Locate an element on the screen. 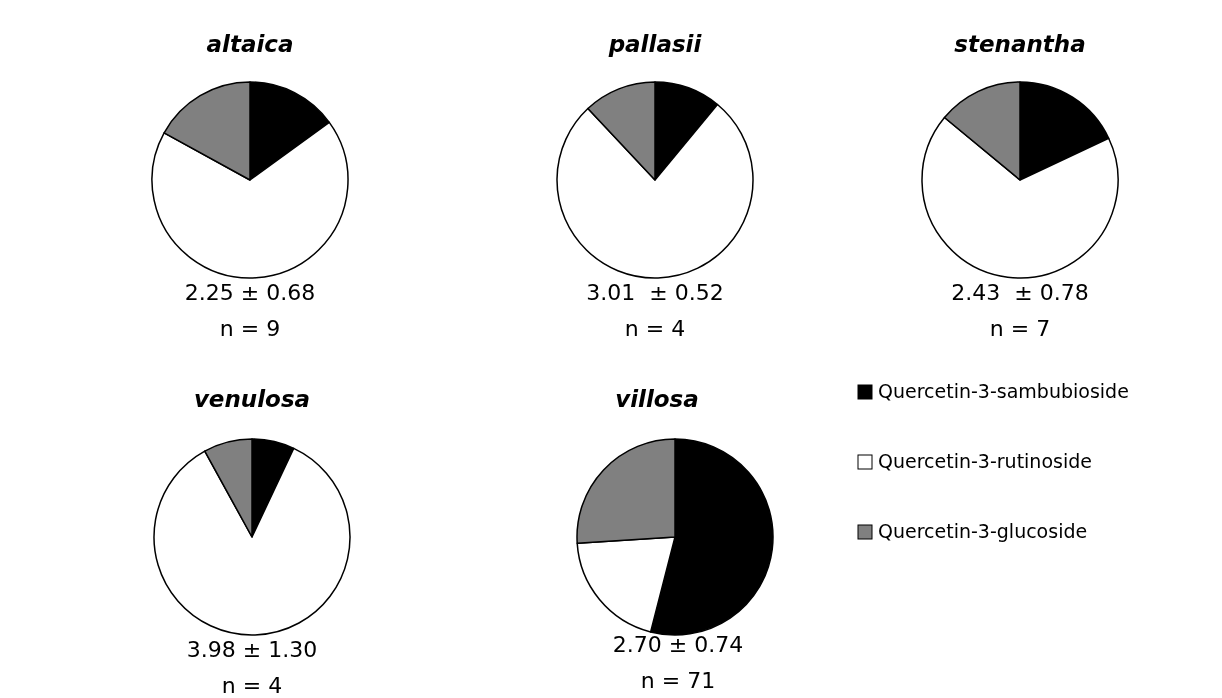 This screenshot has height=698, width=1222. text: n = 71 is located at coordinates (678, 680).